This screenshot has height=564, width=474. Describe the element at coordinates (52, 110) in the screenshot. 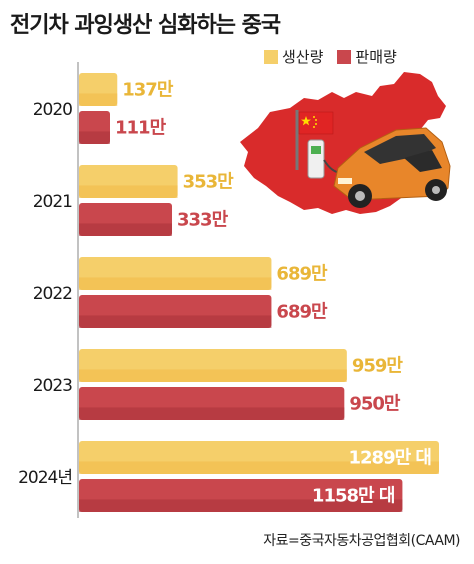

I see `category-label-2020: 2020` at that location.